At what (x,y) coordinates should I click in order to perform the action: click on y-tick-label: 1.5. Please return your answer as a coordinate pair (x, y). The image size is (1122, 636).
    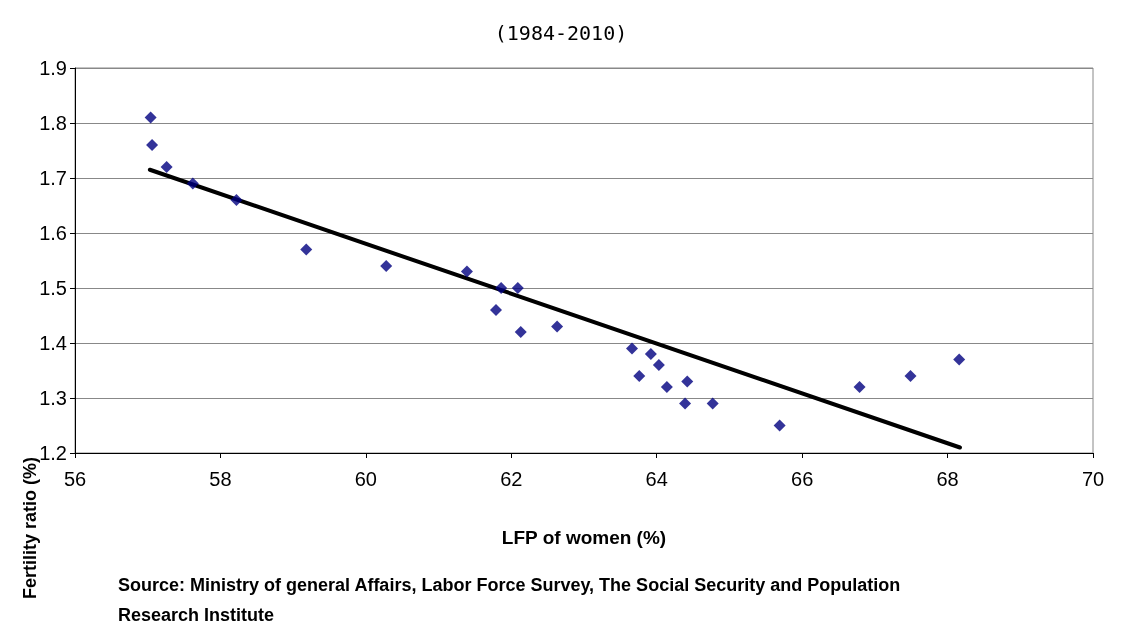
    Looking at the image, I should click on (53, 288).